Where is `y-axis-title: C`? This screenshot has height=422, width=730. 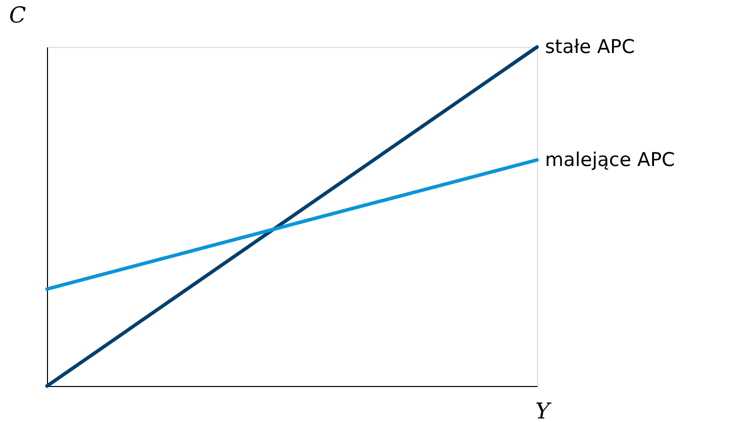
y-axis-title: C is located at coordinates (17, 16).